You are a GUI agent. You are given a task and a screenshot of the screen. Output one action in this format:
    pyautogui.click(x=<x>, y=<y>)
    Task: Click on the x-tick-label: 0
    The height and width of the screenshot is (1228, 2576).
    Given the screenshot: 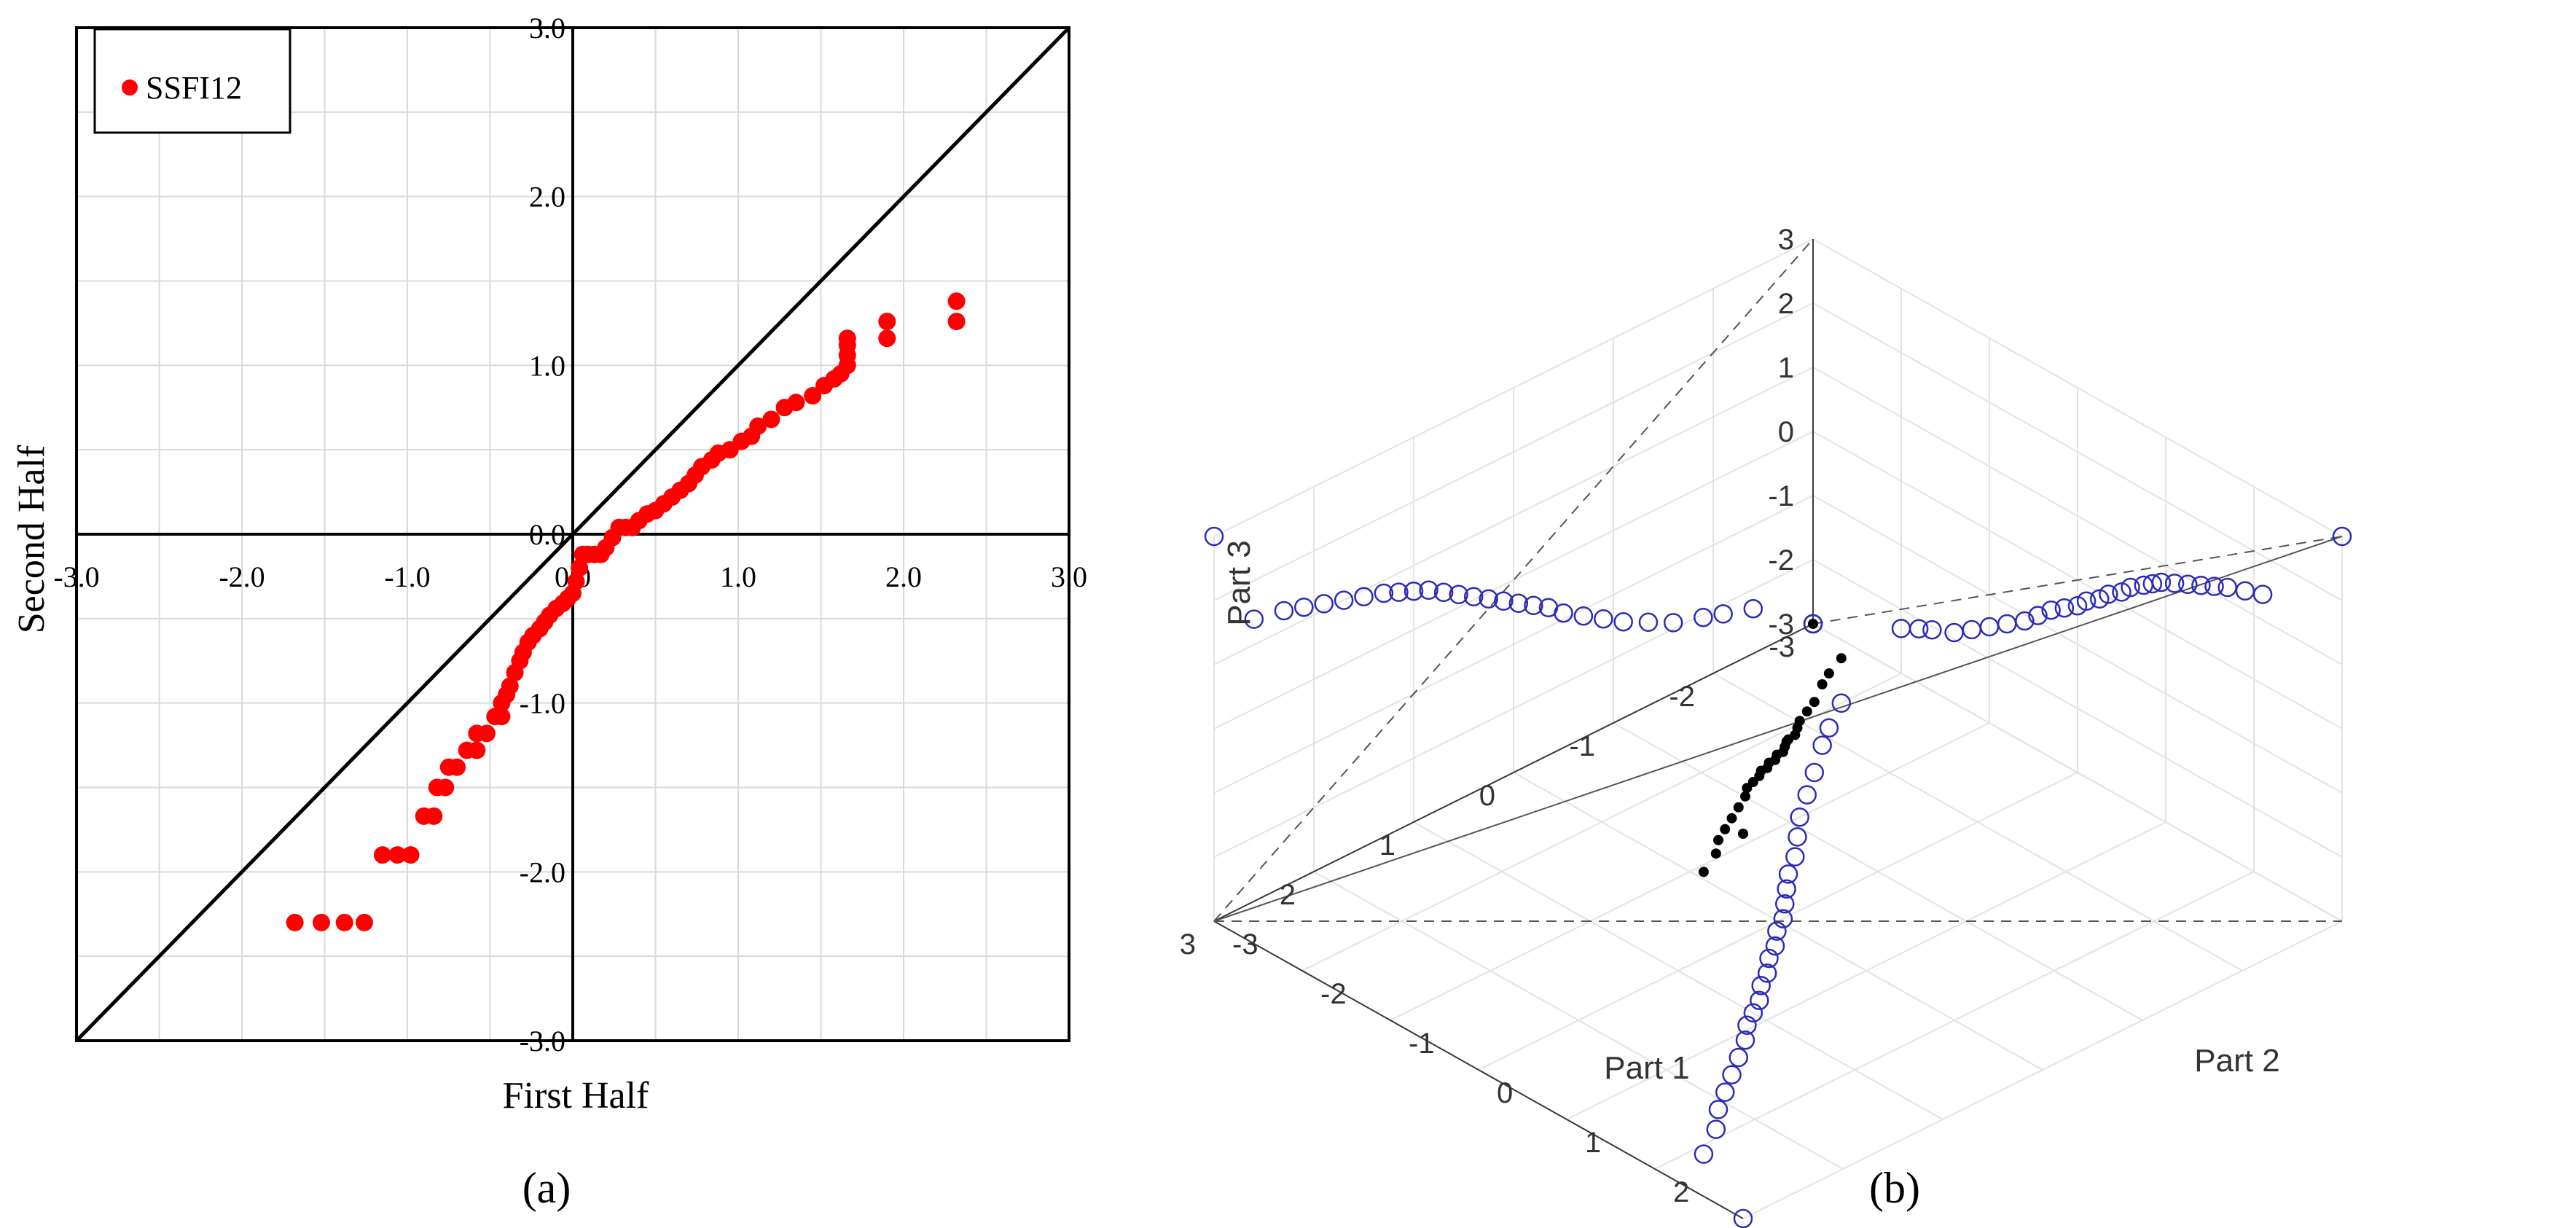 What is the action you would take?
    pyautogui.click(x=1487, y=796)
    